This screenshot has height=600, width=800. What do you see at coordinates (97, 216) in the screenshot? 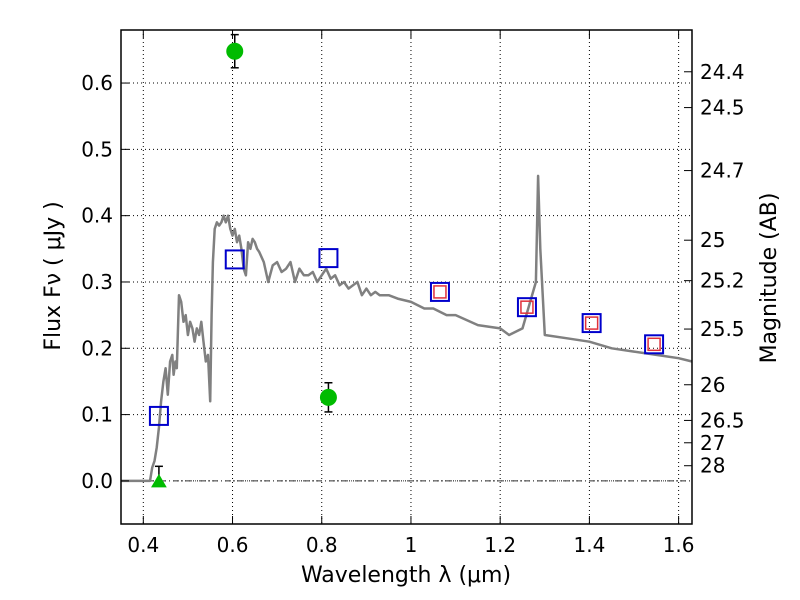
I see `y-tick-label-4: 0.4` at bounding box center [97, 216].